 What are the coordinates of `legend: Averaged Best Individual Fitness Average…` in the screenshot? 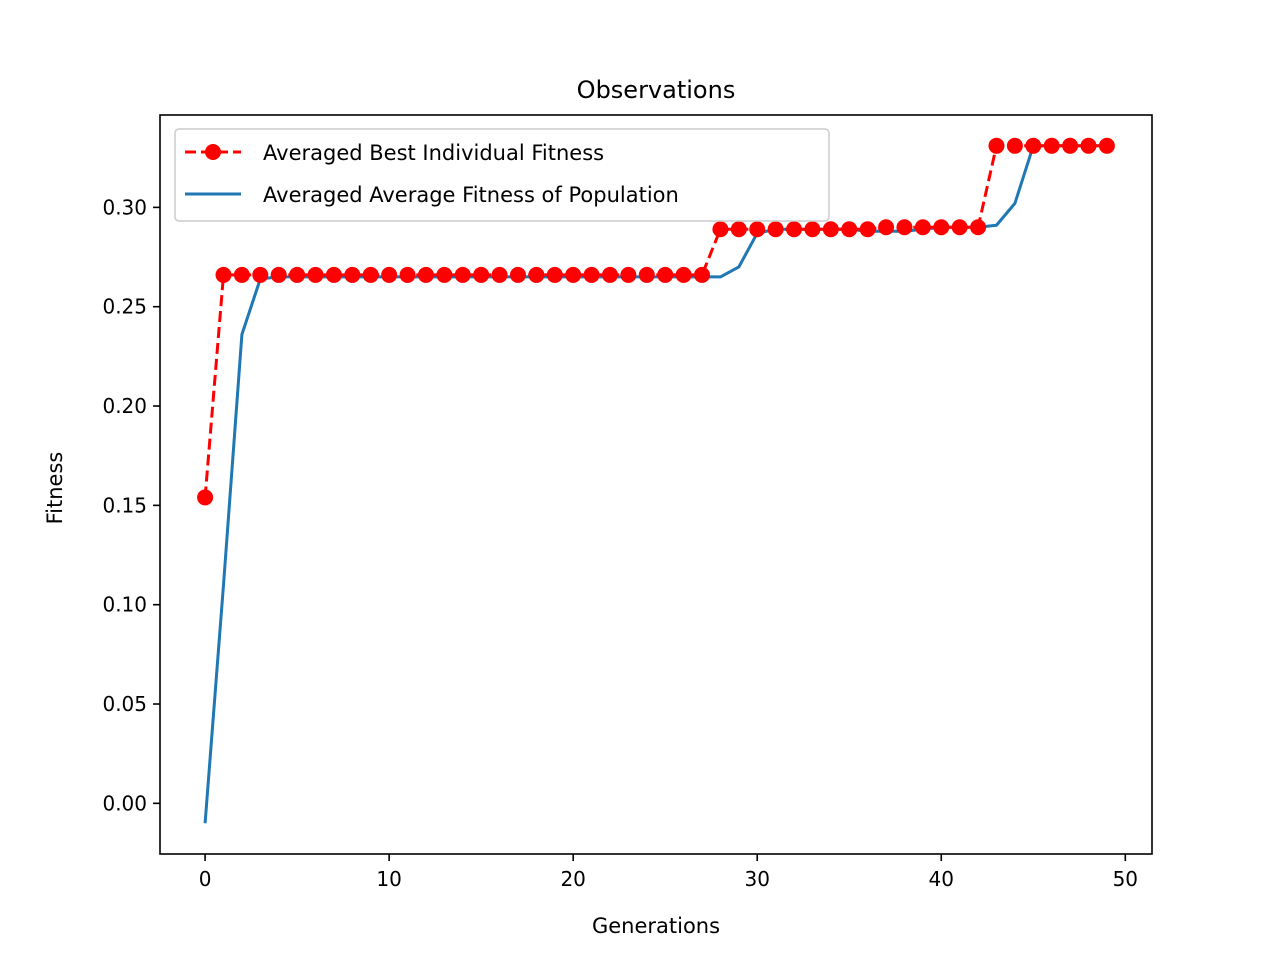 It's located at (502, 175).